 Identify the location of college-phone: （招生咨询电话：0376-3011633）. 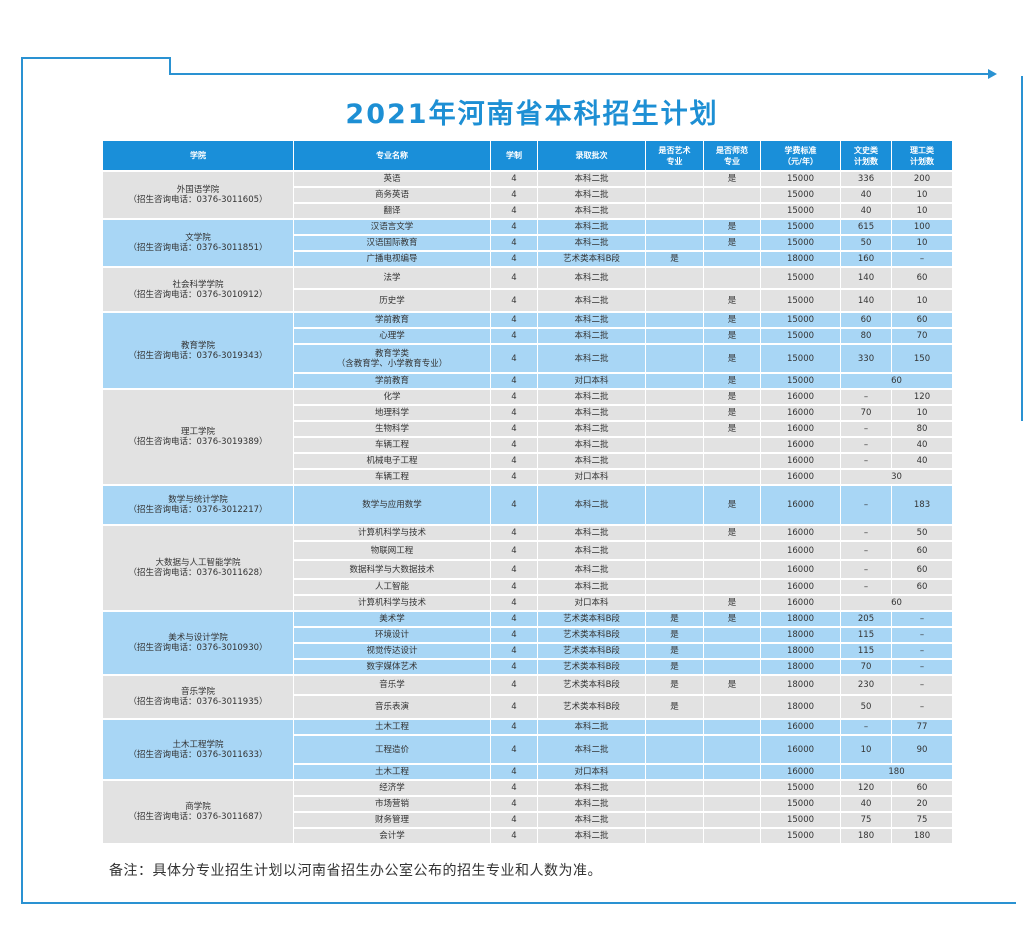
(198, 754).